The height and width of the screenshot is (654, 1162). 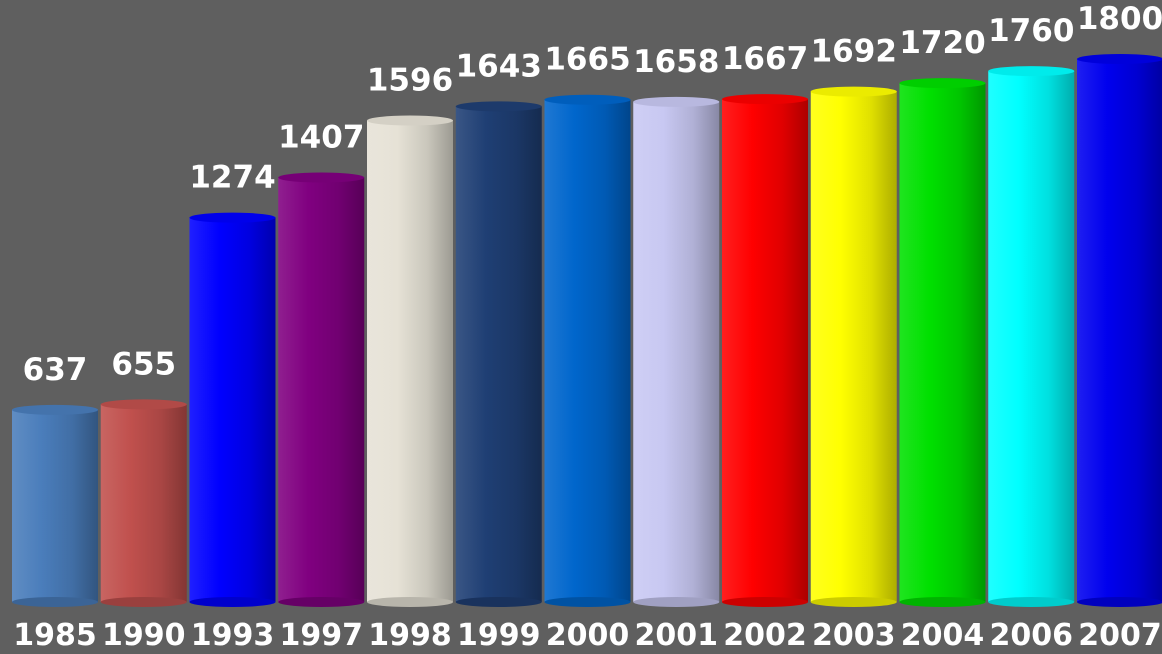 What do you see at coordinates (1031, 31) in the screenshot?
I see `value-label-2006: 1760` at bounding box center [1031, 31].